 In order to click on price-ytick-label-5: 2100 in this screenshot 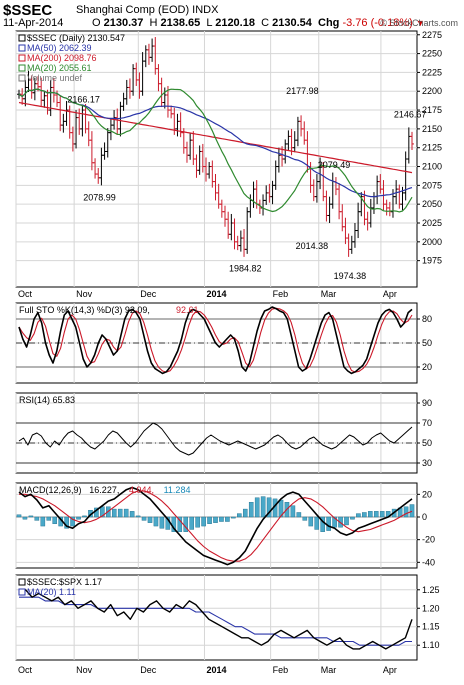, I will do `click(432, 167)`.